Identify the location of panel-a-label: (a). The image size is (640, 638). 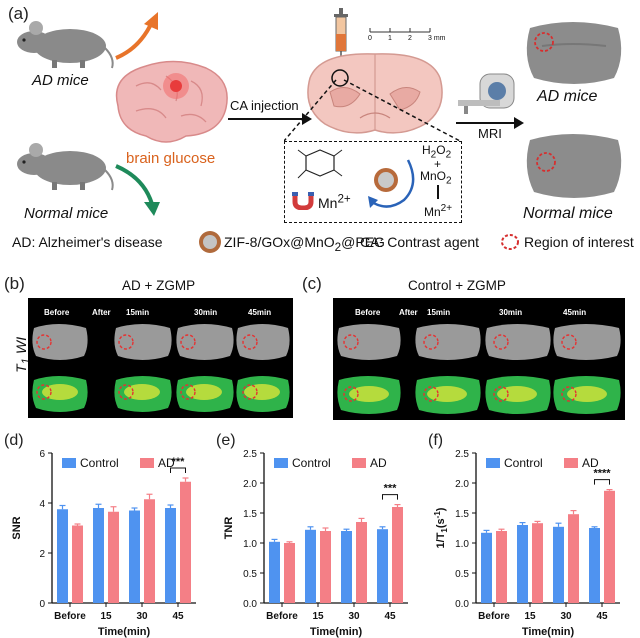
(18, 13).